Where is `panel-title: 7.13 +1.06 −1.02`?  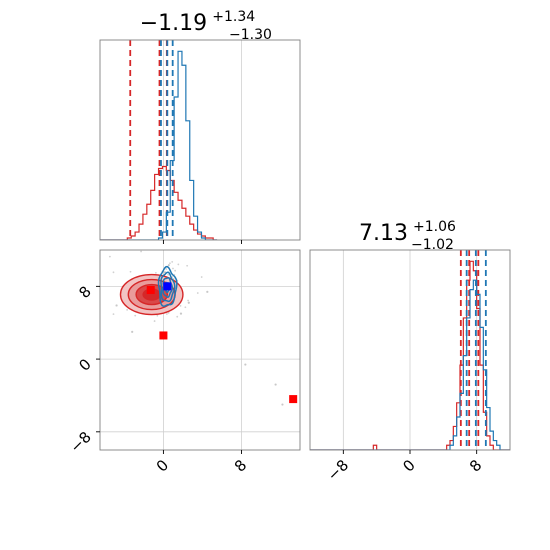
panel-title: 7.13 +1.06 −1.02 is located at coordinates (410, 234).